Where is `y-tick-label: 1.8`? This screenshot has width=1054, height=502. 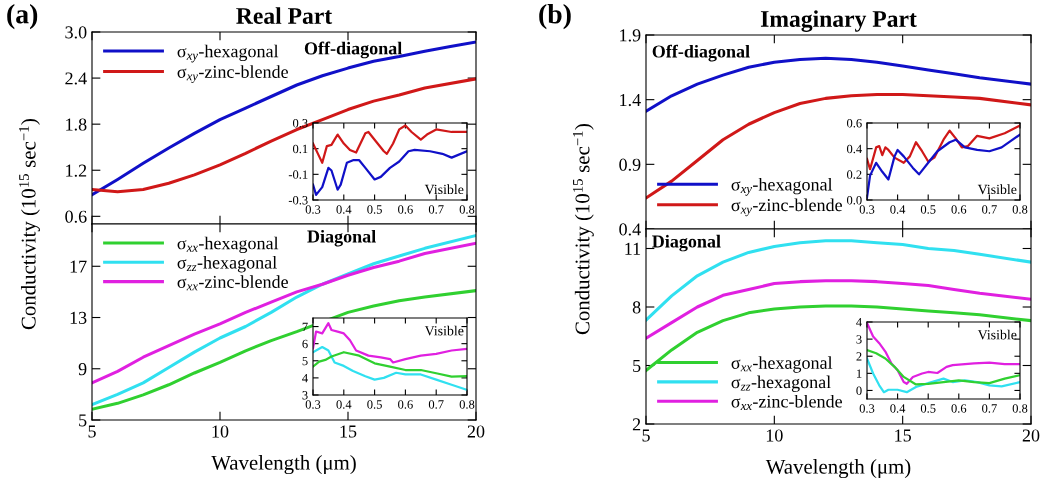 y-tick-label: 1.8 is located at coordinates (76, 124).